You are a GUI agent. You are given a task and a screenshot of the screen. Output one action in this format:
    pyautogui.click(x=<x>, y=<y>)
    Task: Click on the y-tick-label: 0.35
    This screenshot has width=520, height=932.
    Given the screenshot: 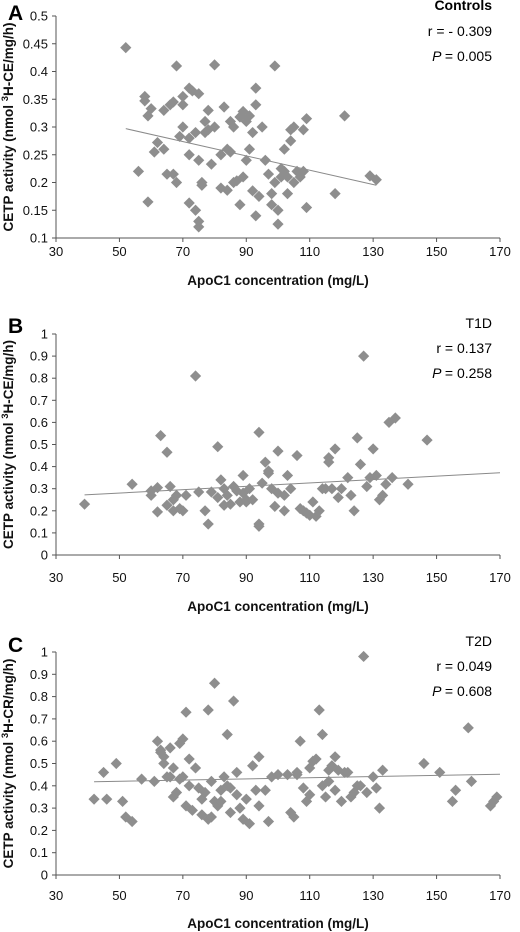 What is the action you would take?
    pyautogui.click(x=35, y=99)
    